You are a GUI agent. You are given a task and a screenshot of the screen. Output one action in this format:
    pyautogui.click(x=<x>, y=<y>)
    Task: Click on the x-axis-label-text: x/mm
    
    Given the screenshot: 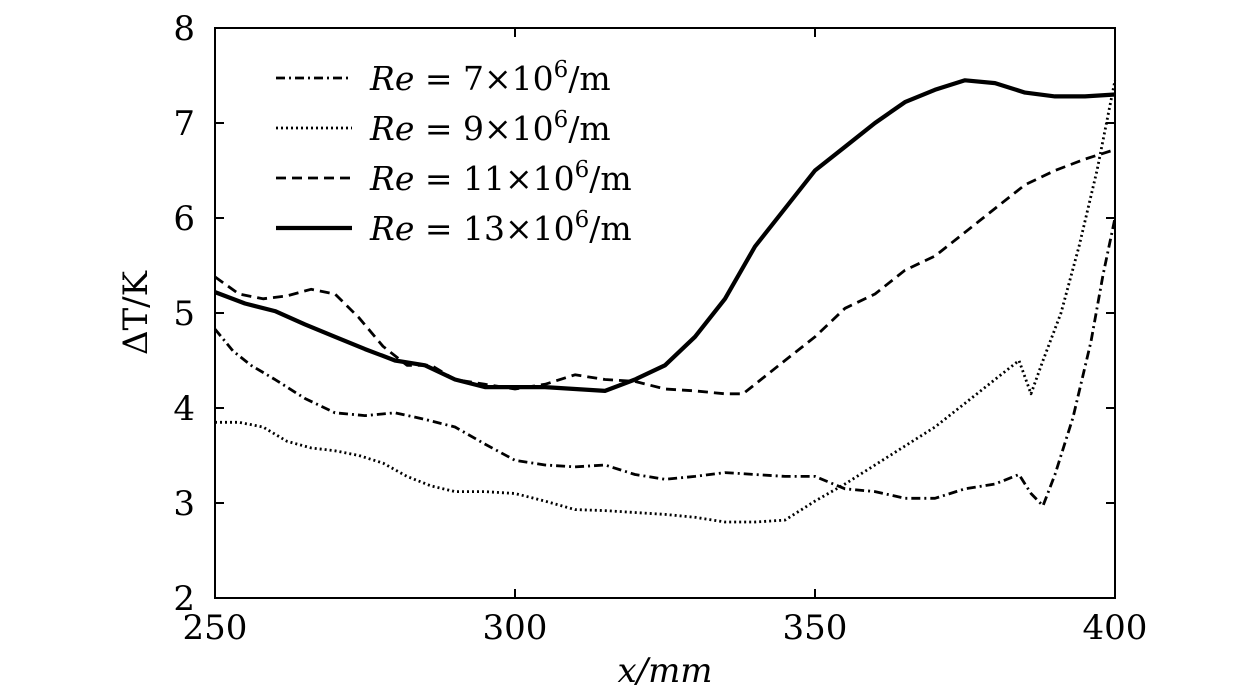 What is the action you would take?
    pyautogui.click(x=664, y=671)
    